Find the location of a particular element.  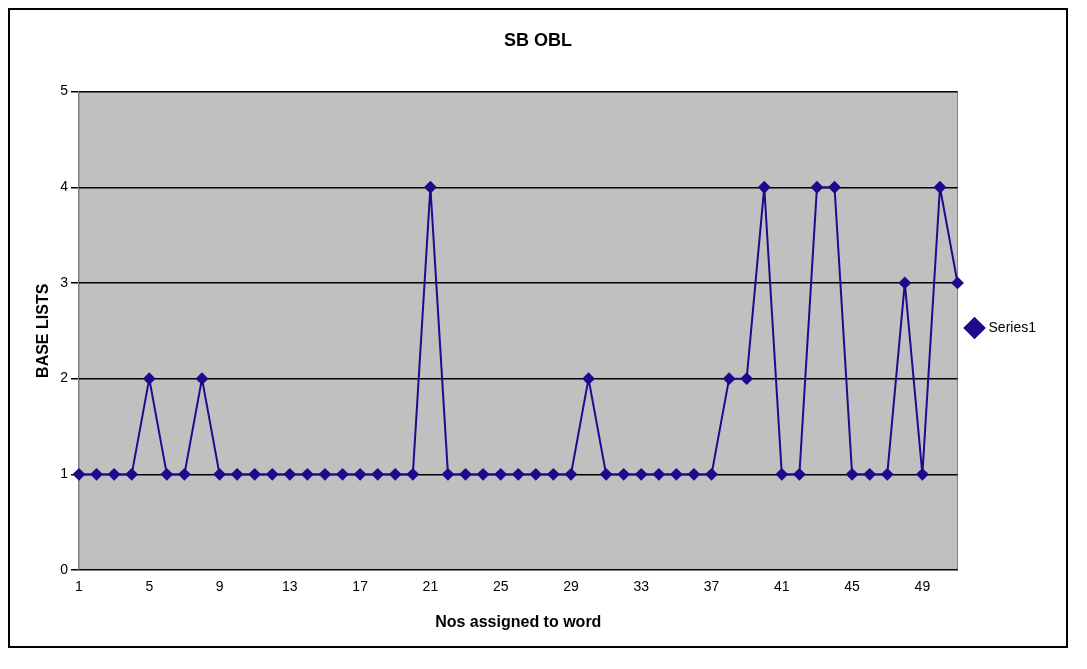

x-tick-label: 29 is located at coordinates (571, 586).